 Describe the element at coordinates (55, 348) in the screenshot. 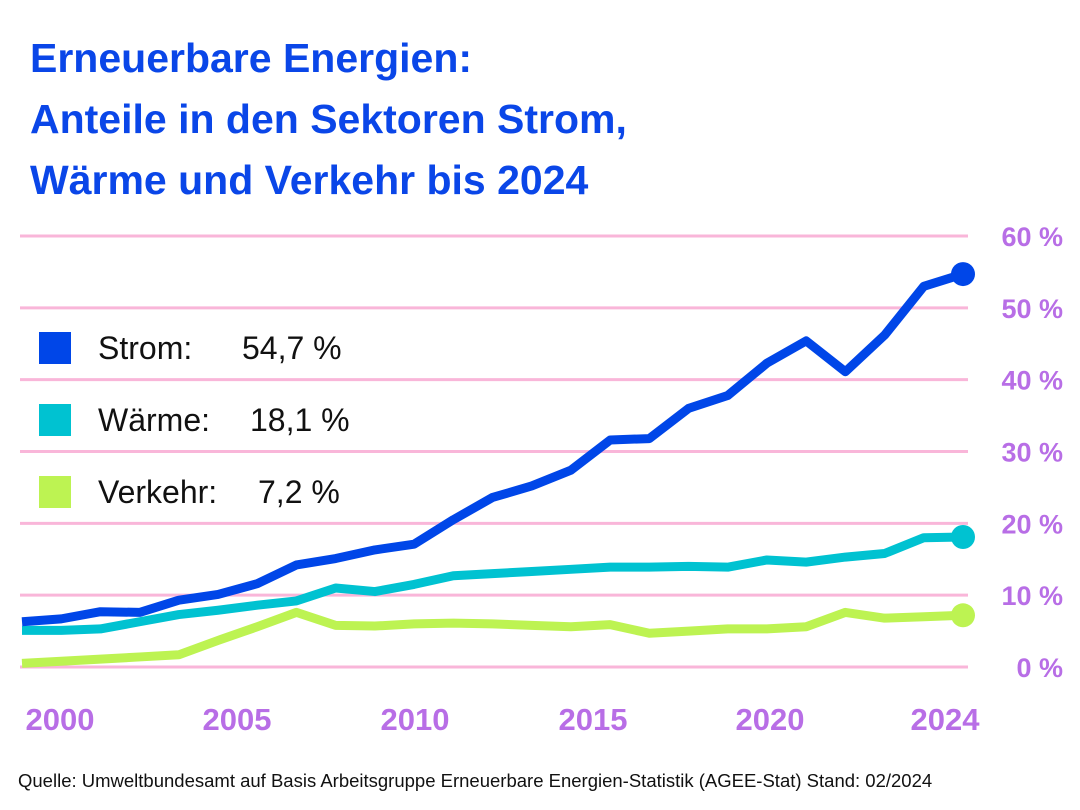

I see `legend-swatch-strom` at that location.